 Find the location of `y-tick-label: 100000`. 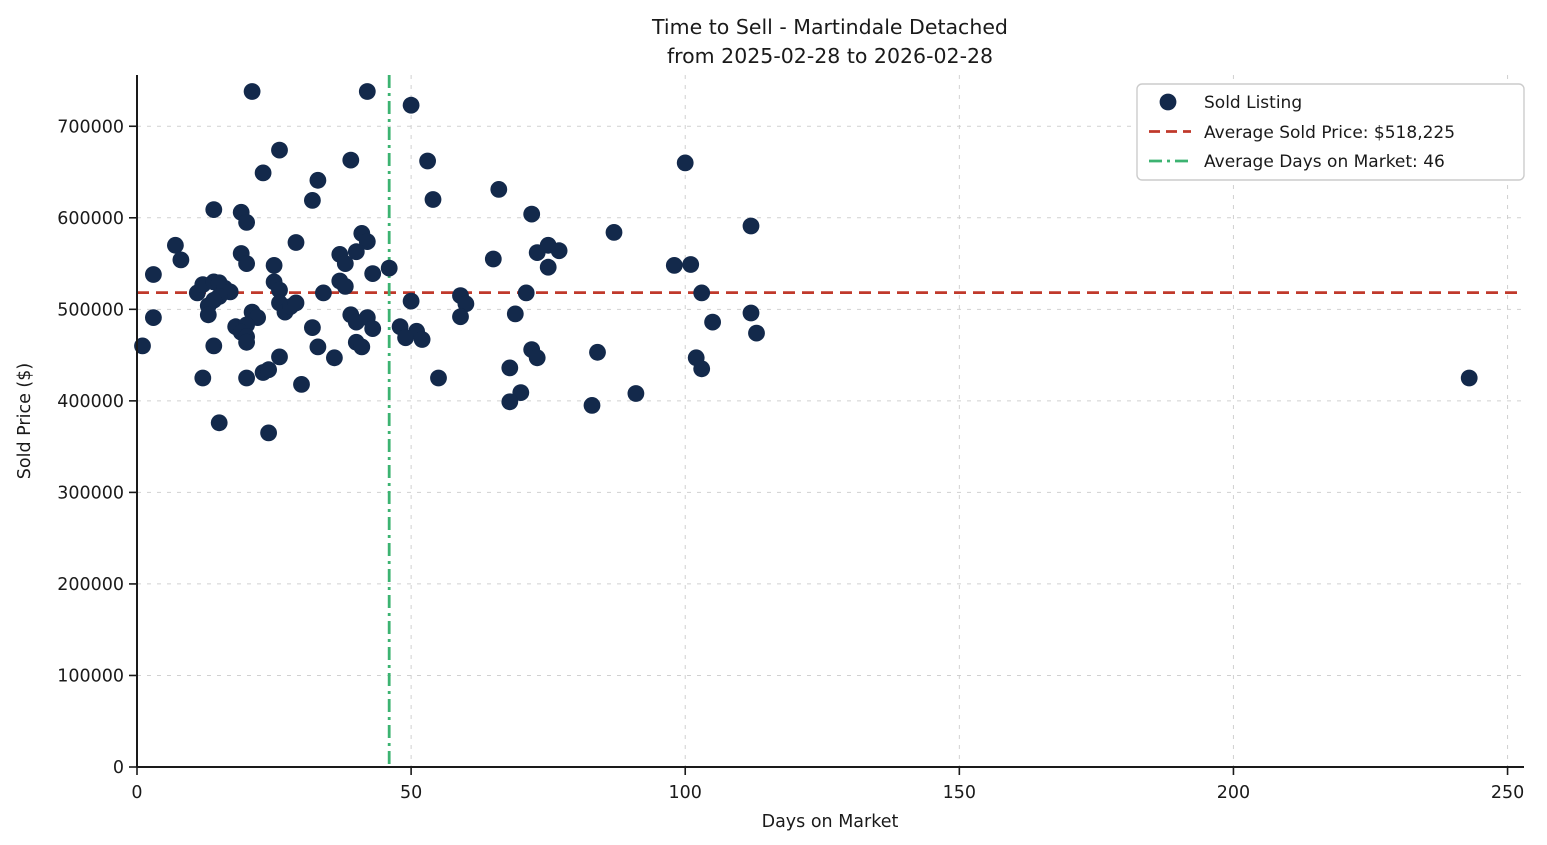

y-tick-label: 100000 is located at coordinates (90, 676).